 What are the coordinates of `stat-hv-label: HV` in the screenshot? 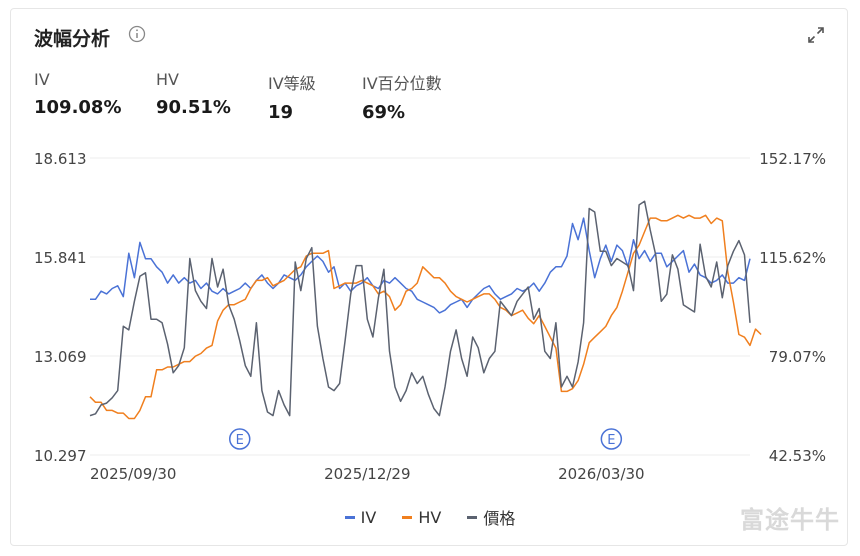 It's located at (167, 79).